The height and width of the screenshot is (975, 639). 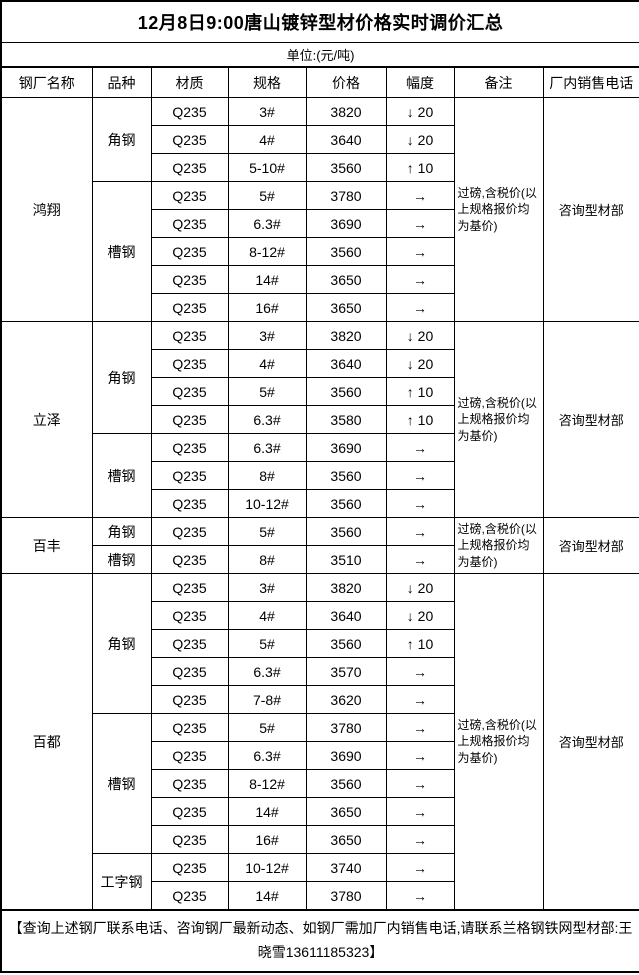 I want to click on table-row: Q235 14# 3780 →, so click(x=320, y=896).